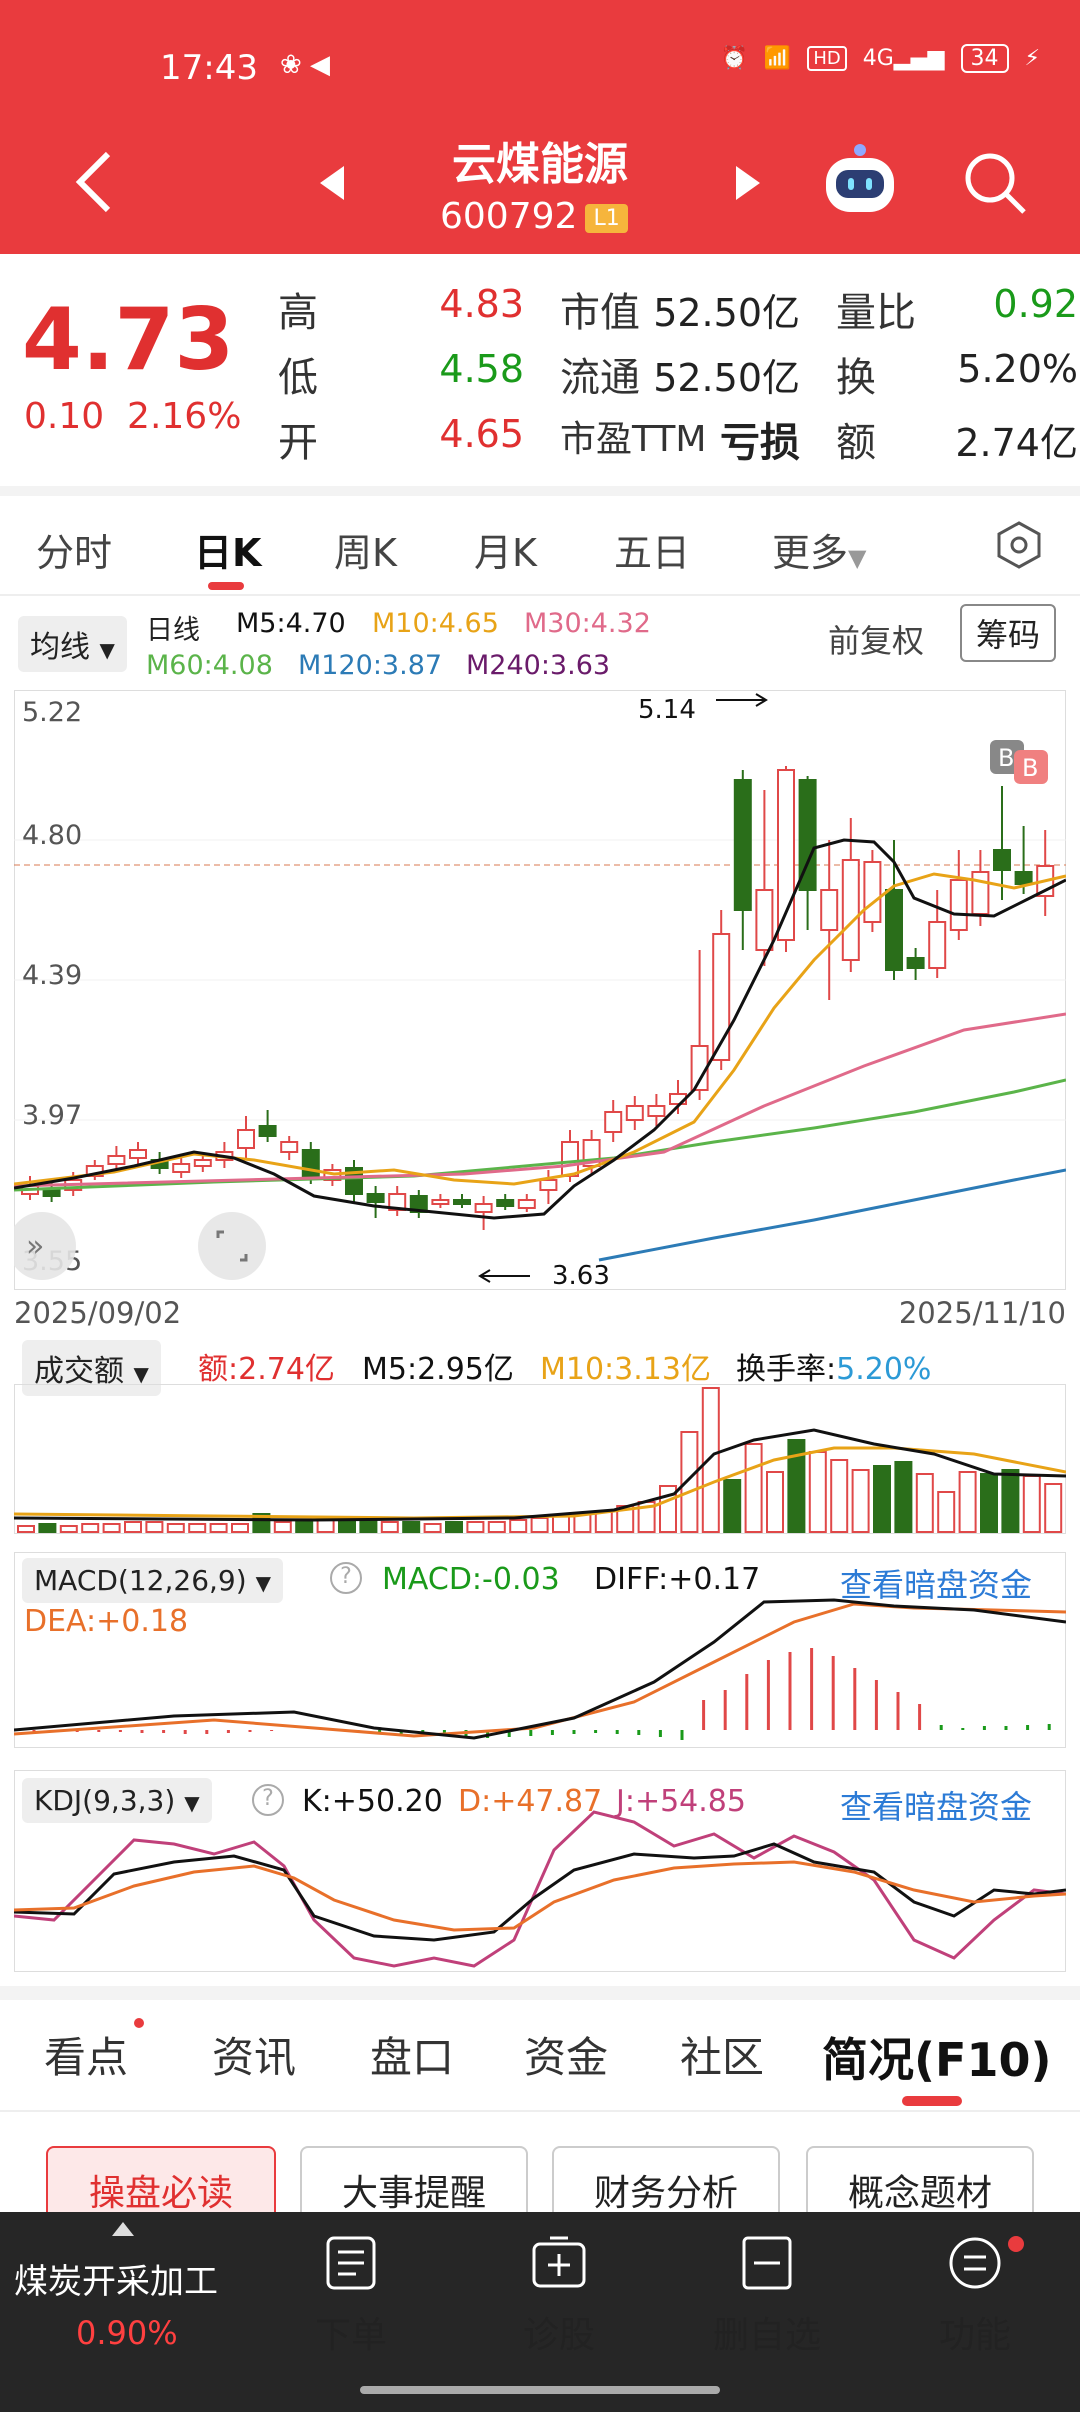  What do you see at coordinates (856, 378) in the screenshot?
I see `turnover-label: 换` at bounding box center [856, 378].